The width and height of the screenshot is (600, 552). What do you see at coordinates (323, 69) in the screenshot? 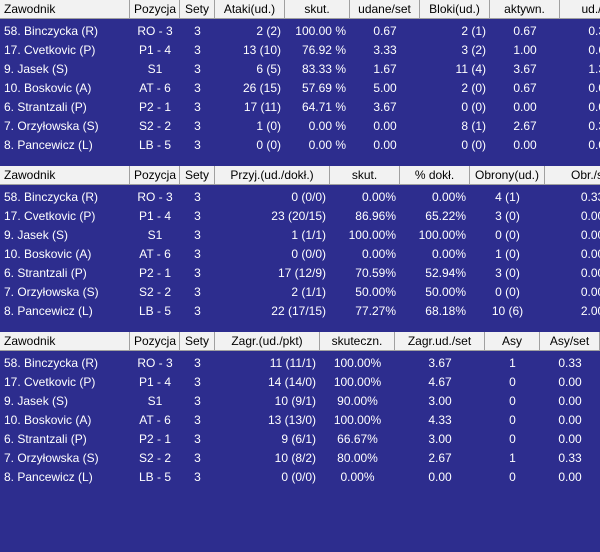
I see `table-cell: 83.33 %` at bounding box center [323, 69].